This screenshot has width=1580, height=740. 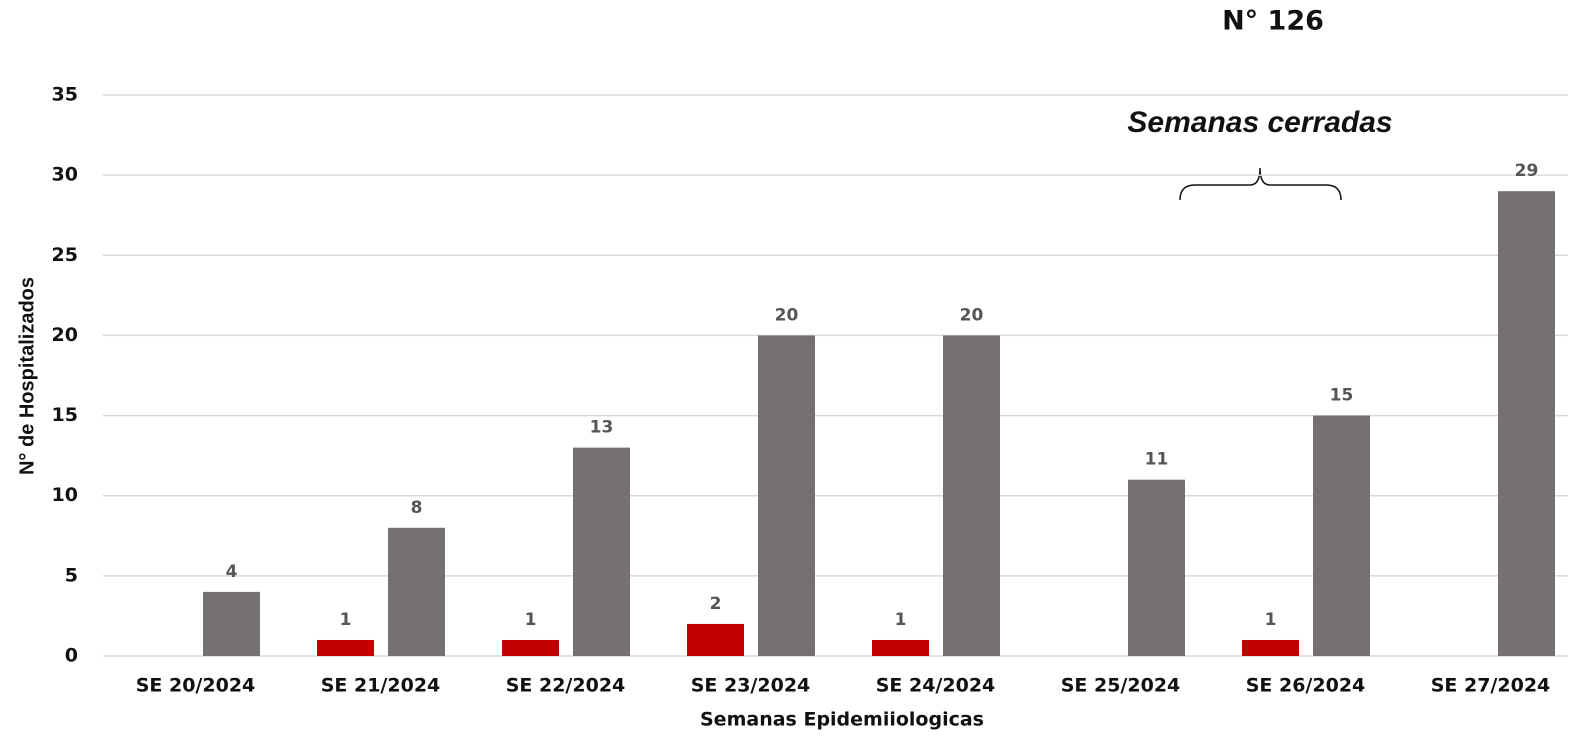 What do you see at coordinates (842, 720) in the screenshot?
I see `x-axis-label: Semanas Epidemiiologicas` at bounding box center [842, 720].